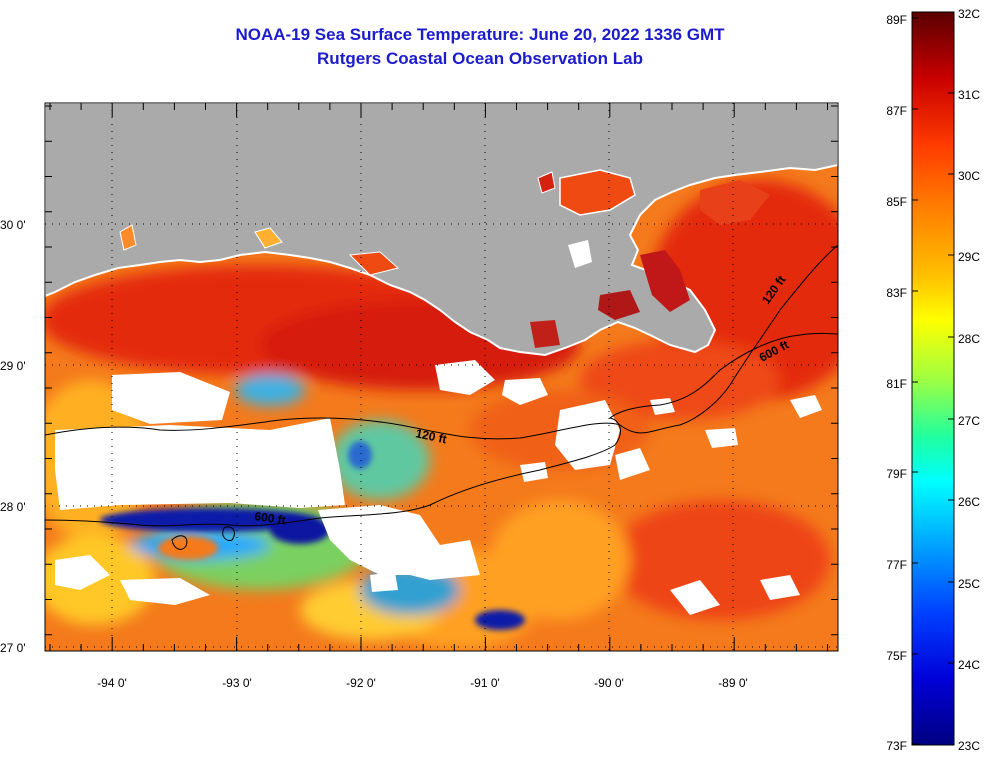  I want to click on colorbar-fahrenheit-labels: 89F 87F 85F 83F 81F 79F 77F 75F 73F, so click(896, 383).